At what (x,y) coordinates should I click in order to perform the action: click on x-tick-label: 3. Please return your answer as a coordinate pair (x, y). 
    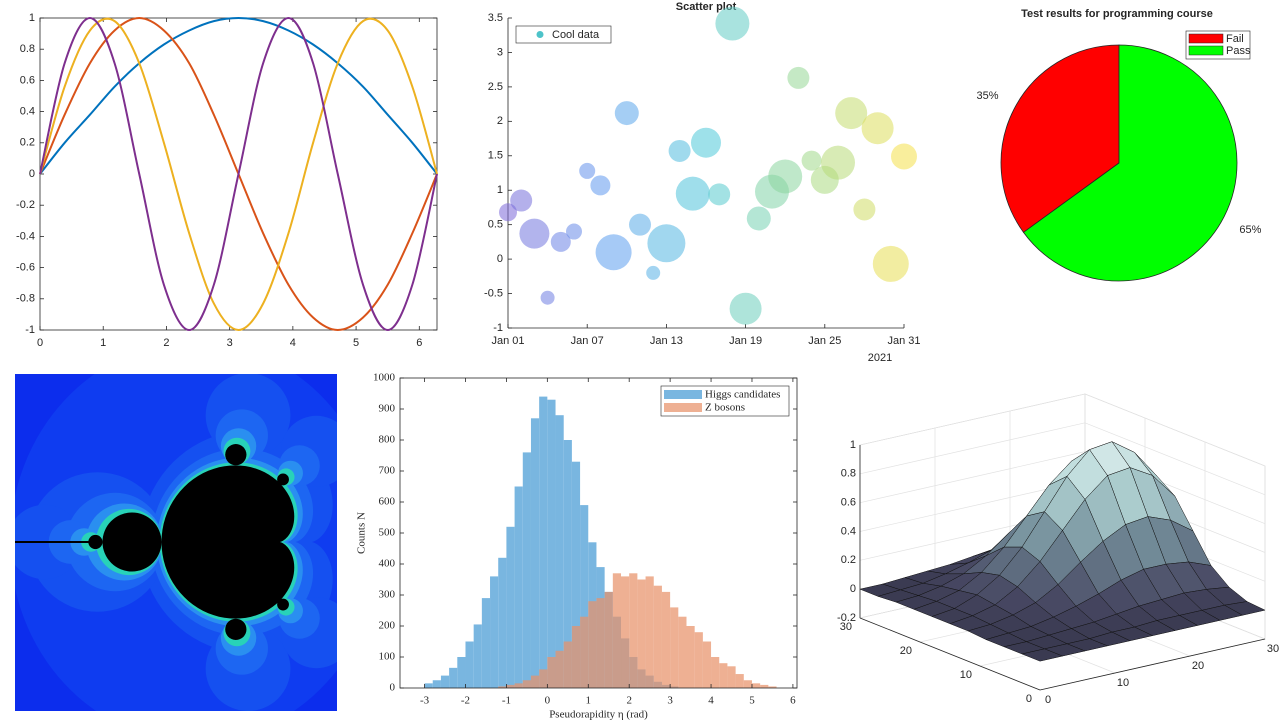
    Looking at the image, I should click on (230, 343).